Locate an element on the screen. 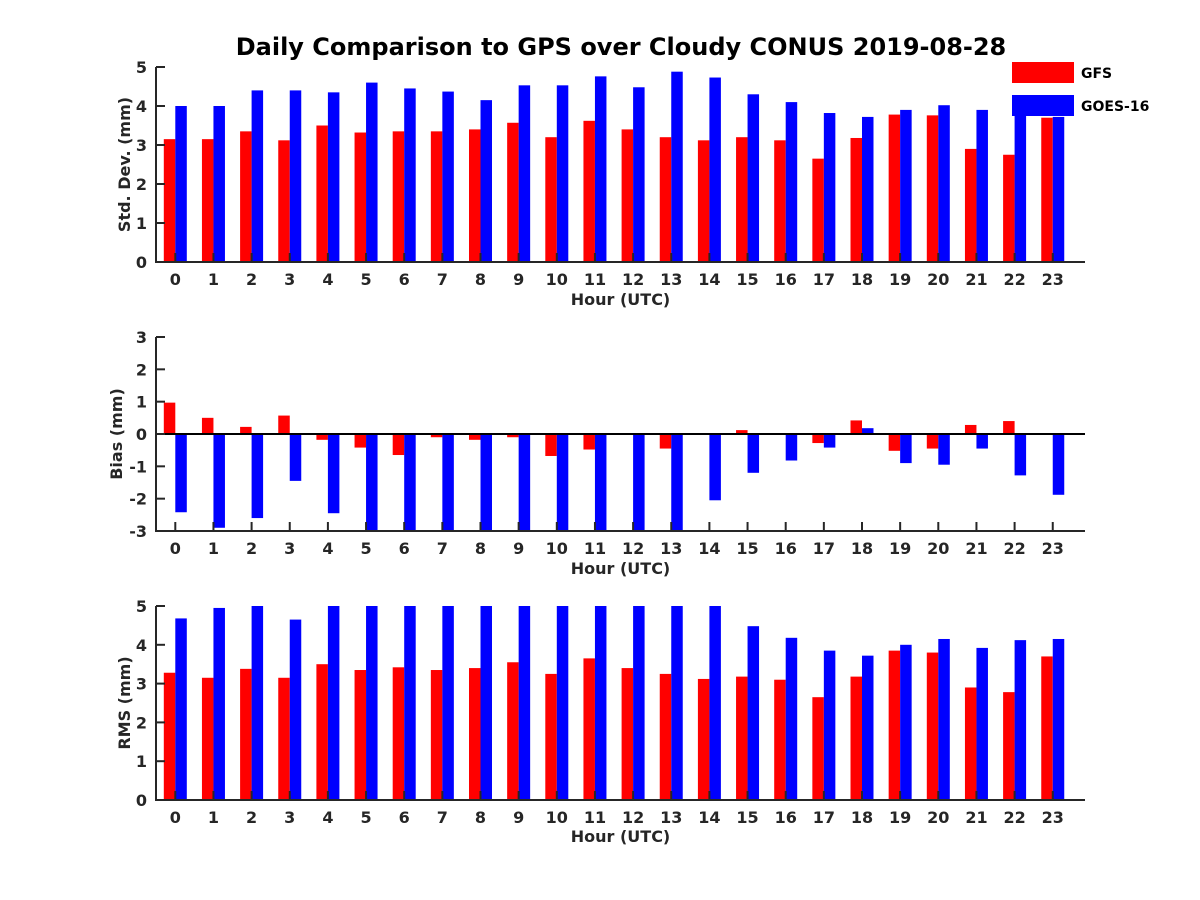  y-tick-label: 1 is located at coordinates (141, 761).